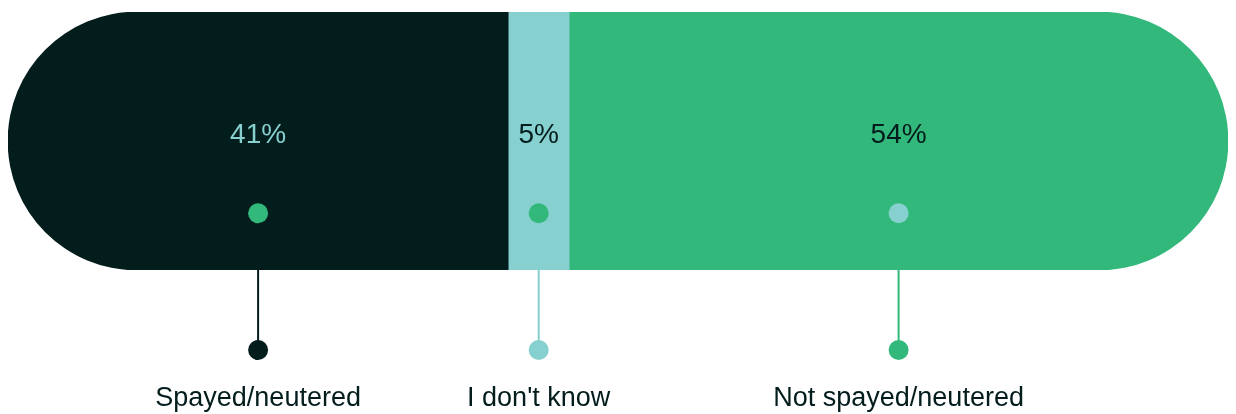 The height and width of the screenshot is (414, 1236). I want to click on data-label: 54%, so click(898, 133).